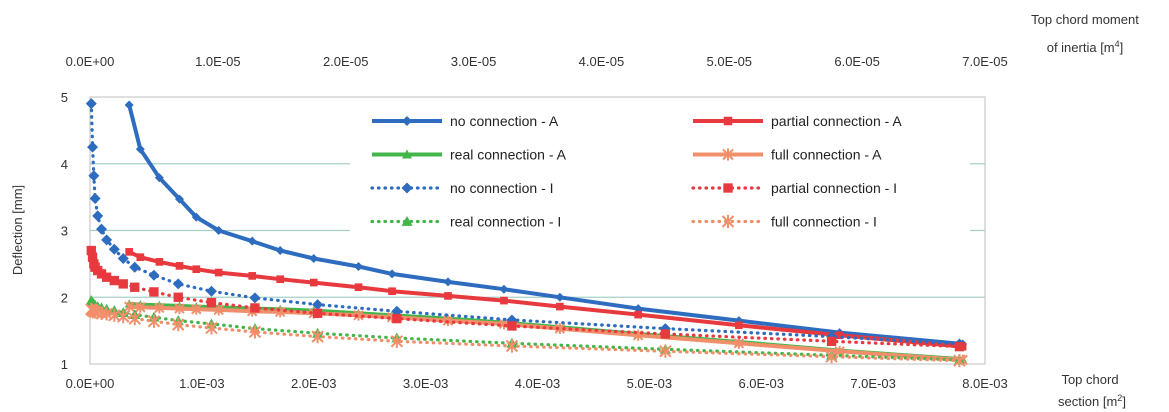 The height and width of the screenshot is (412, 1169). I want to click on top-x-tick-label: 4.0E-05, so click(602, 61).